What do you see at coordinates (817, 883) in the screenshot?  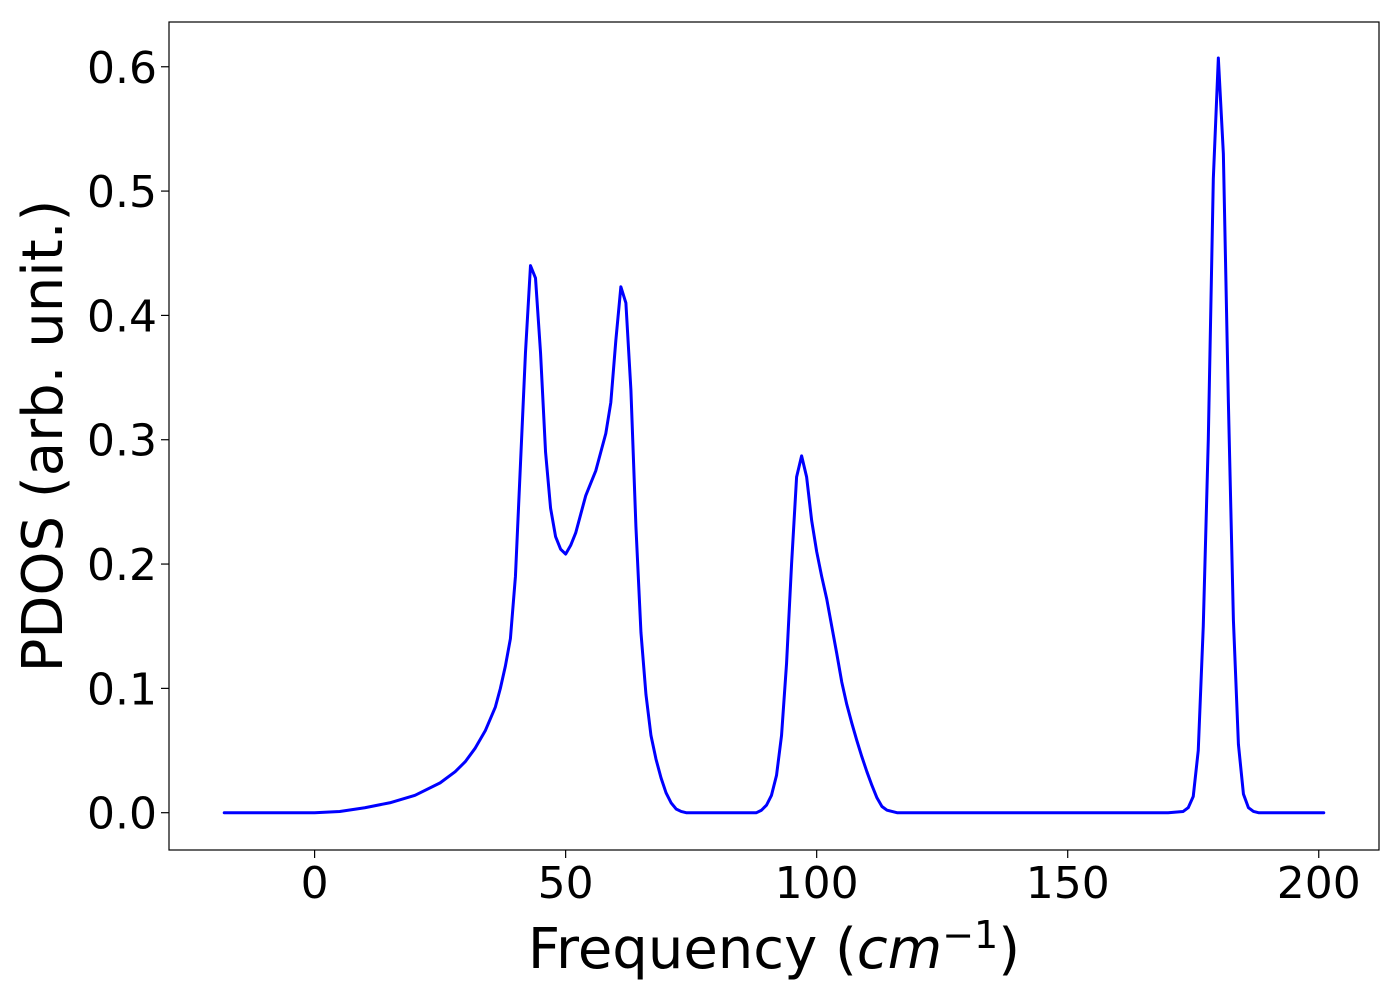 I see `x-tick-label: 100` at bounding box center [817, 883].